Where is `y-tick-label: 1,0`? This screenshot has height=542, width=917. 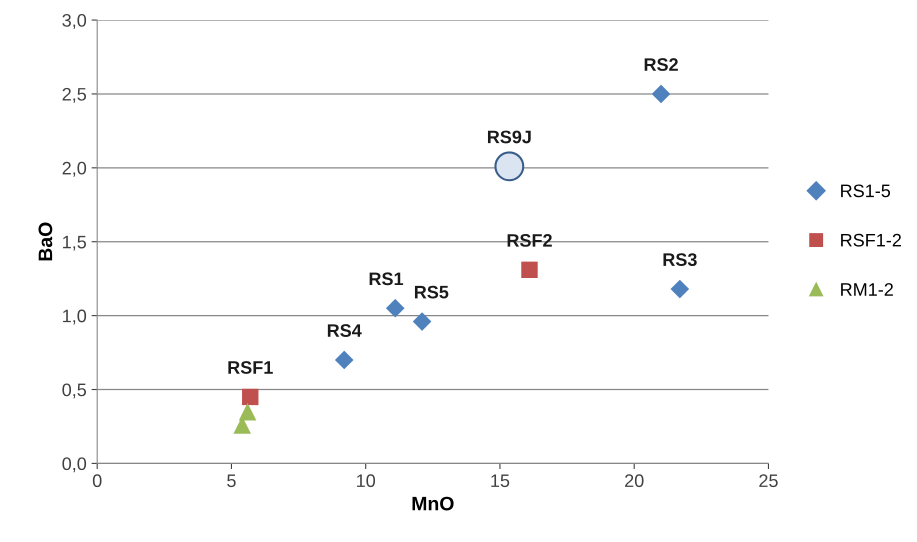 y-tick-label: 1,0 is located at coordinates (74, 317).